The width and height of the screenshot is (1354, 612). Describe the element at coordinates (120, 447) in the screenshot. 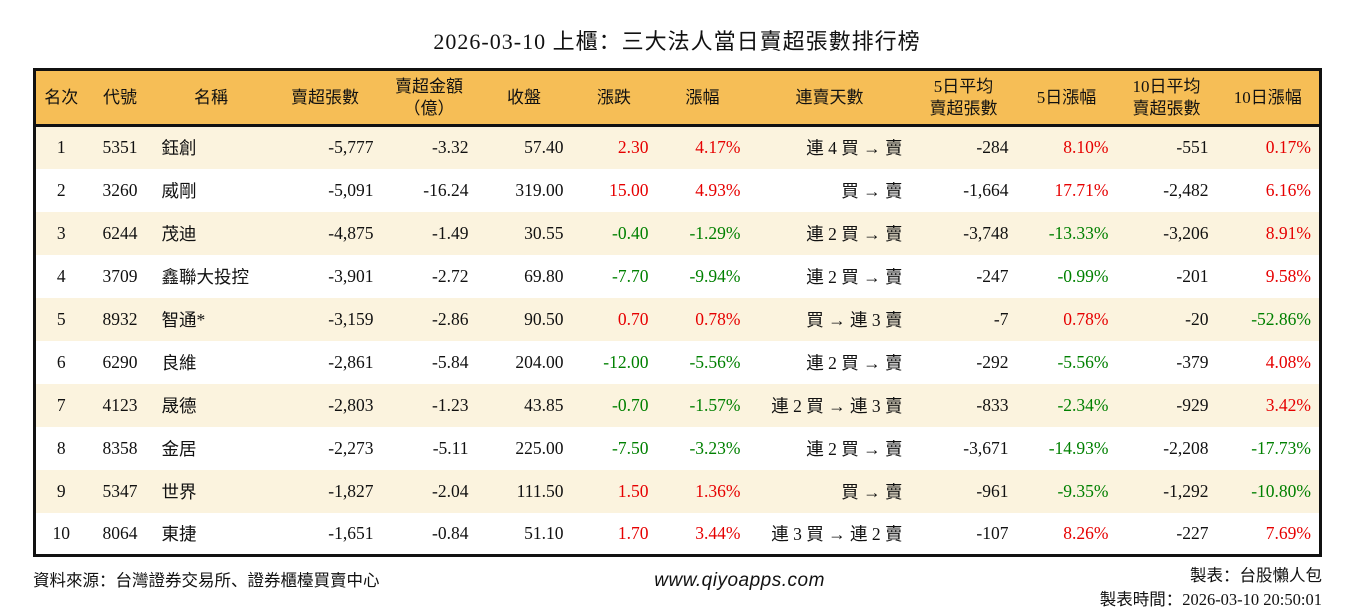

I see `cell-code: 8358` at that location.